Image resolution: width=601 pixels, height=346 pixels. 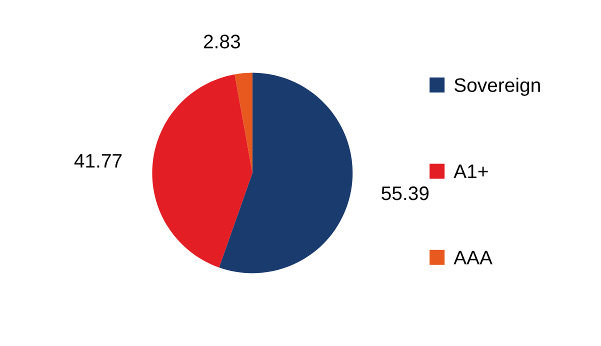 I want to click on data-label: 41.77, so click(x=98, y=161).